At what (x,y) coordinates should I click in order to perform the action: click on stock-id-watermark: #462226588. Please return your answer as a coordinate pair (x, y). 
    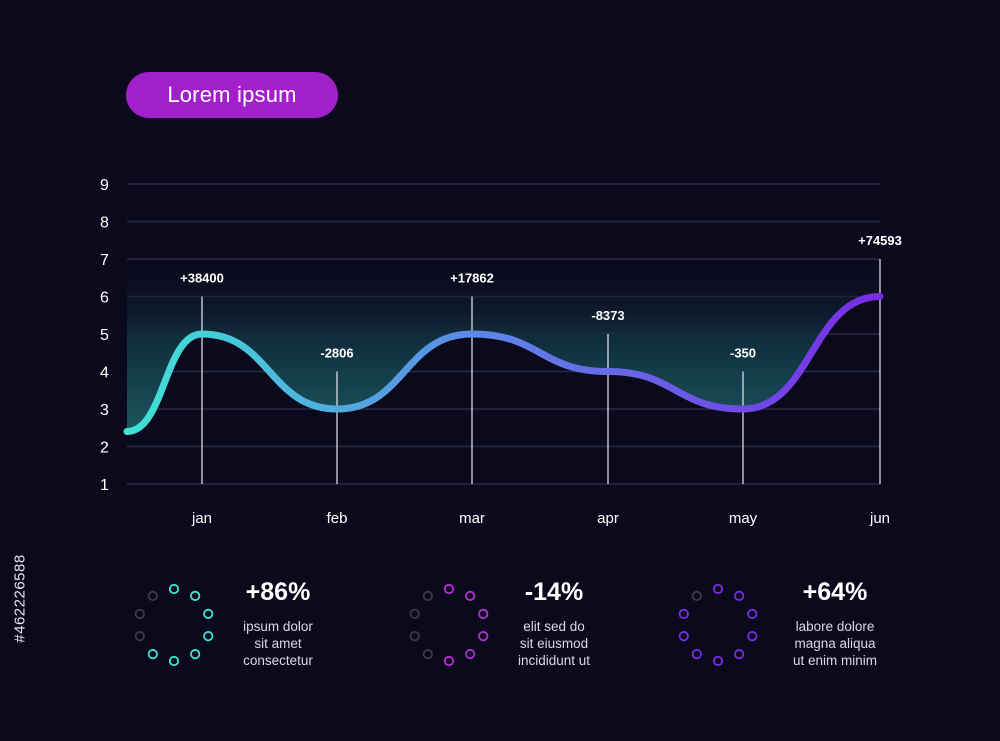
    Looking at the image, I should click on (20, 598).